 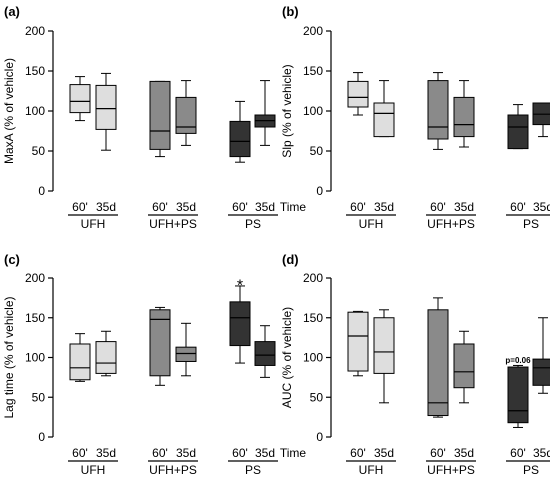 I want to click on y-axis-label: Slp (% of vehicle), so click(x=287, y=110).